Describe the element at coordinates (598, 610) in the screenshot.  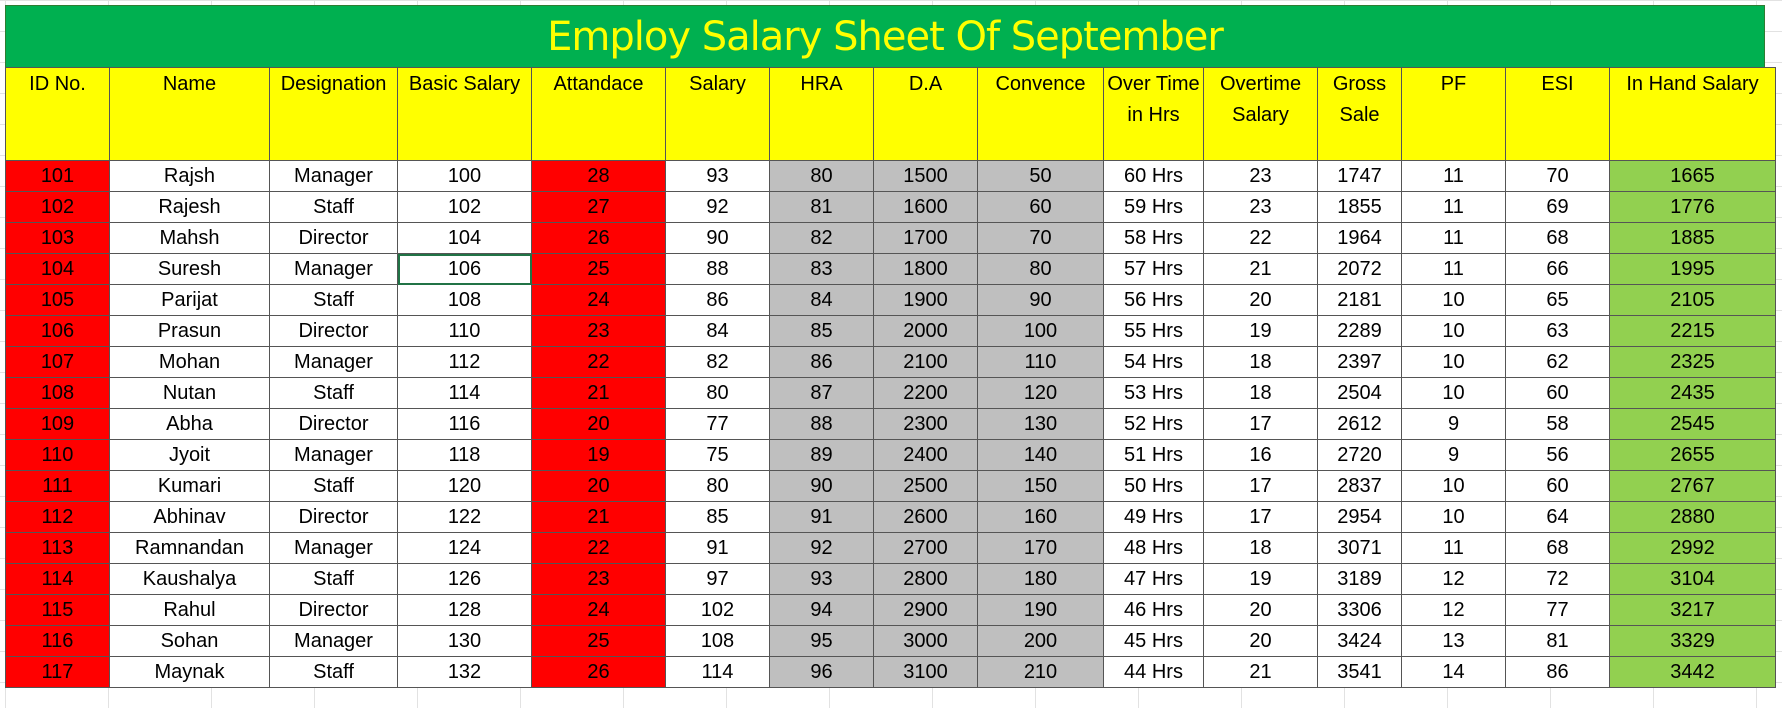
I see `cell-attendance: 24` at that location.